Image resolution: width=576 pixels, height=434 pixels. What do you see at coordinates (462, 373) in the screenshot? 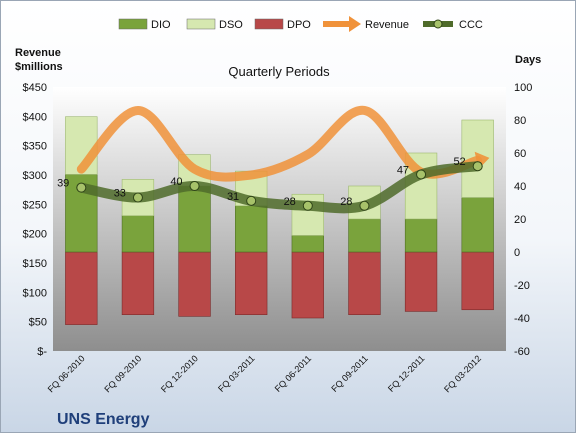
I see `x-tick-label: FQ 03-2012` at bounding box center [462, 373].